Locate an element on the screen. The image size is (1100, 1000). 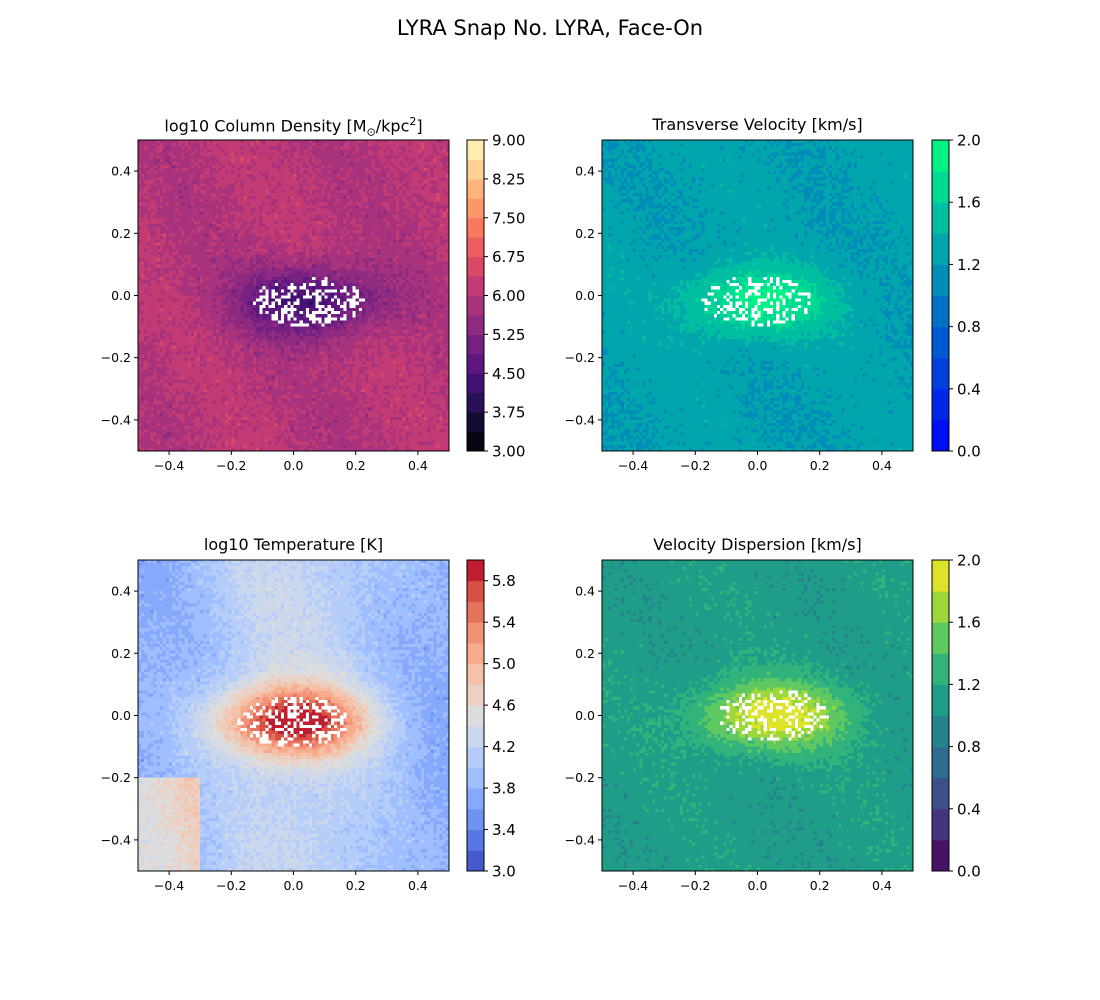
figure-suptitle: LYRA Snap No. LYRA, Face-On is located at coordinates (550, 28).